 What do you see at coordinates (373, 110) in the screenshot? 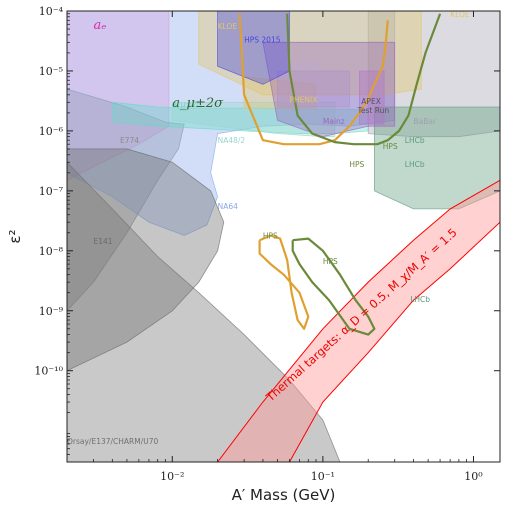
I see `label-test-run-8: Test Run` at bounding box center [373, 110].